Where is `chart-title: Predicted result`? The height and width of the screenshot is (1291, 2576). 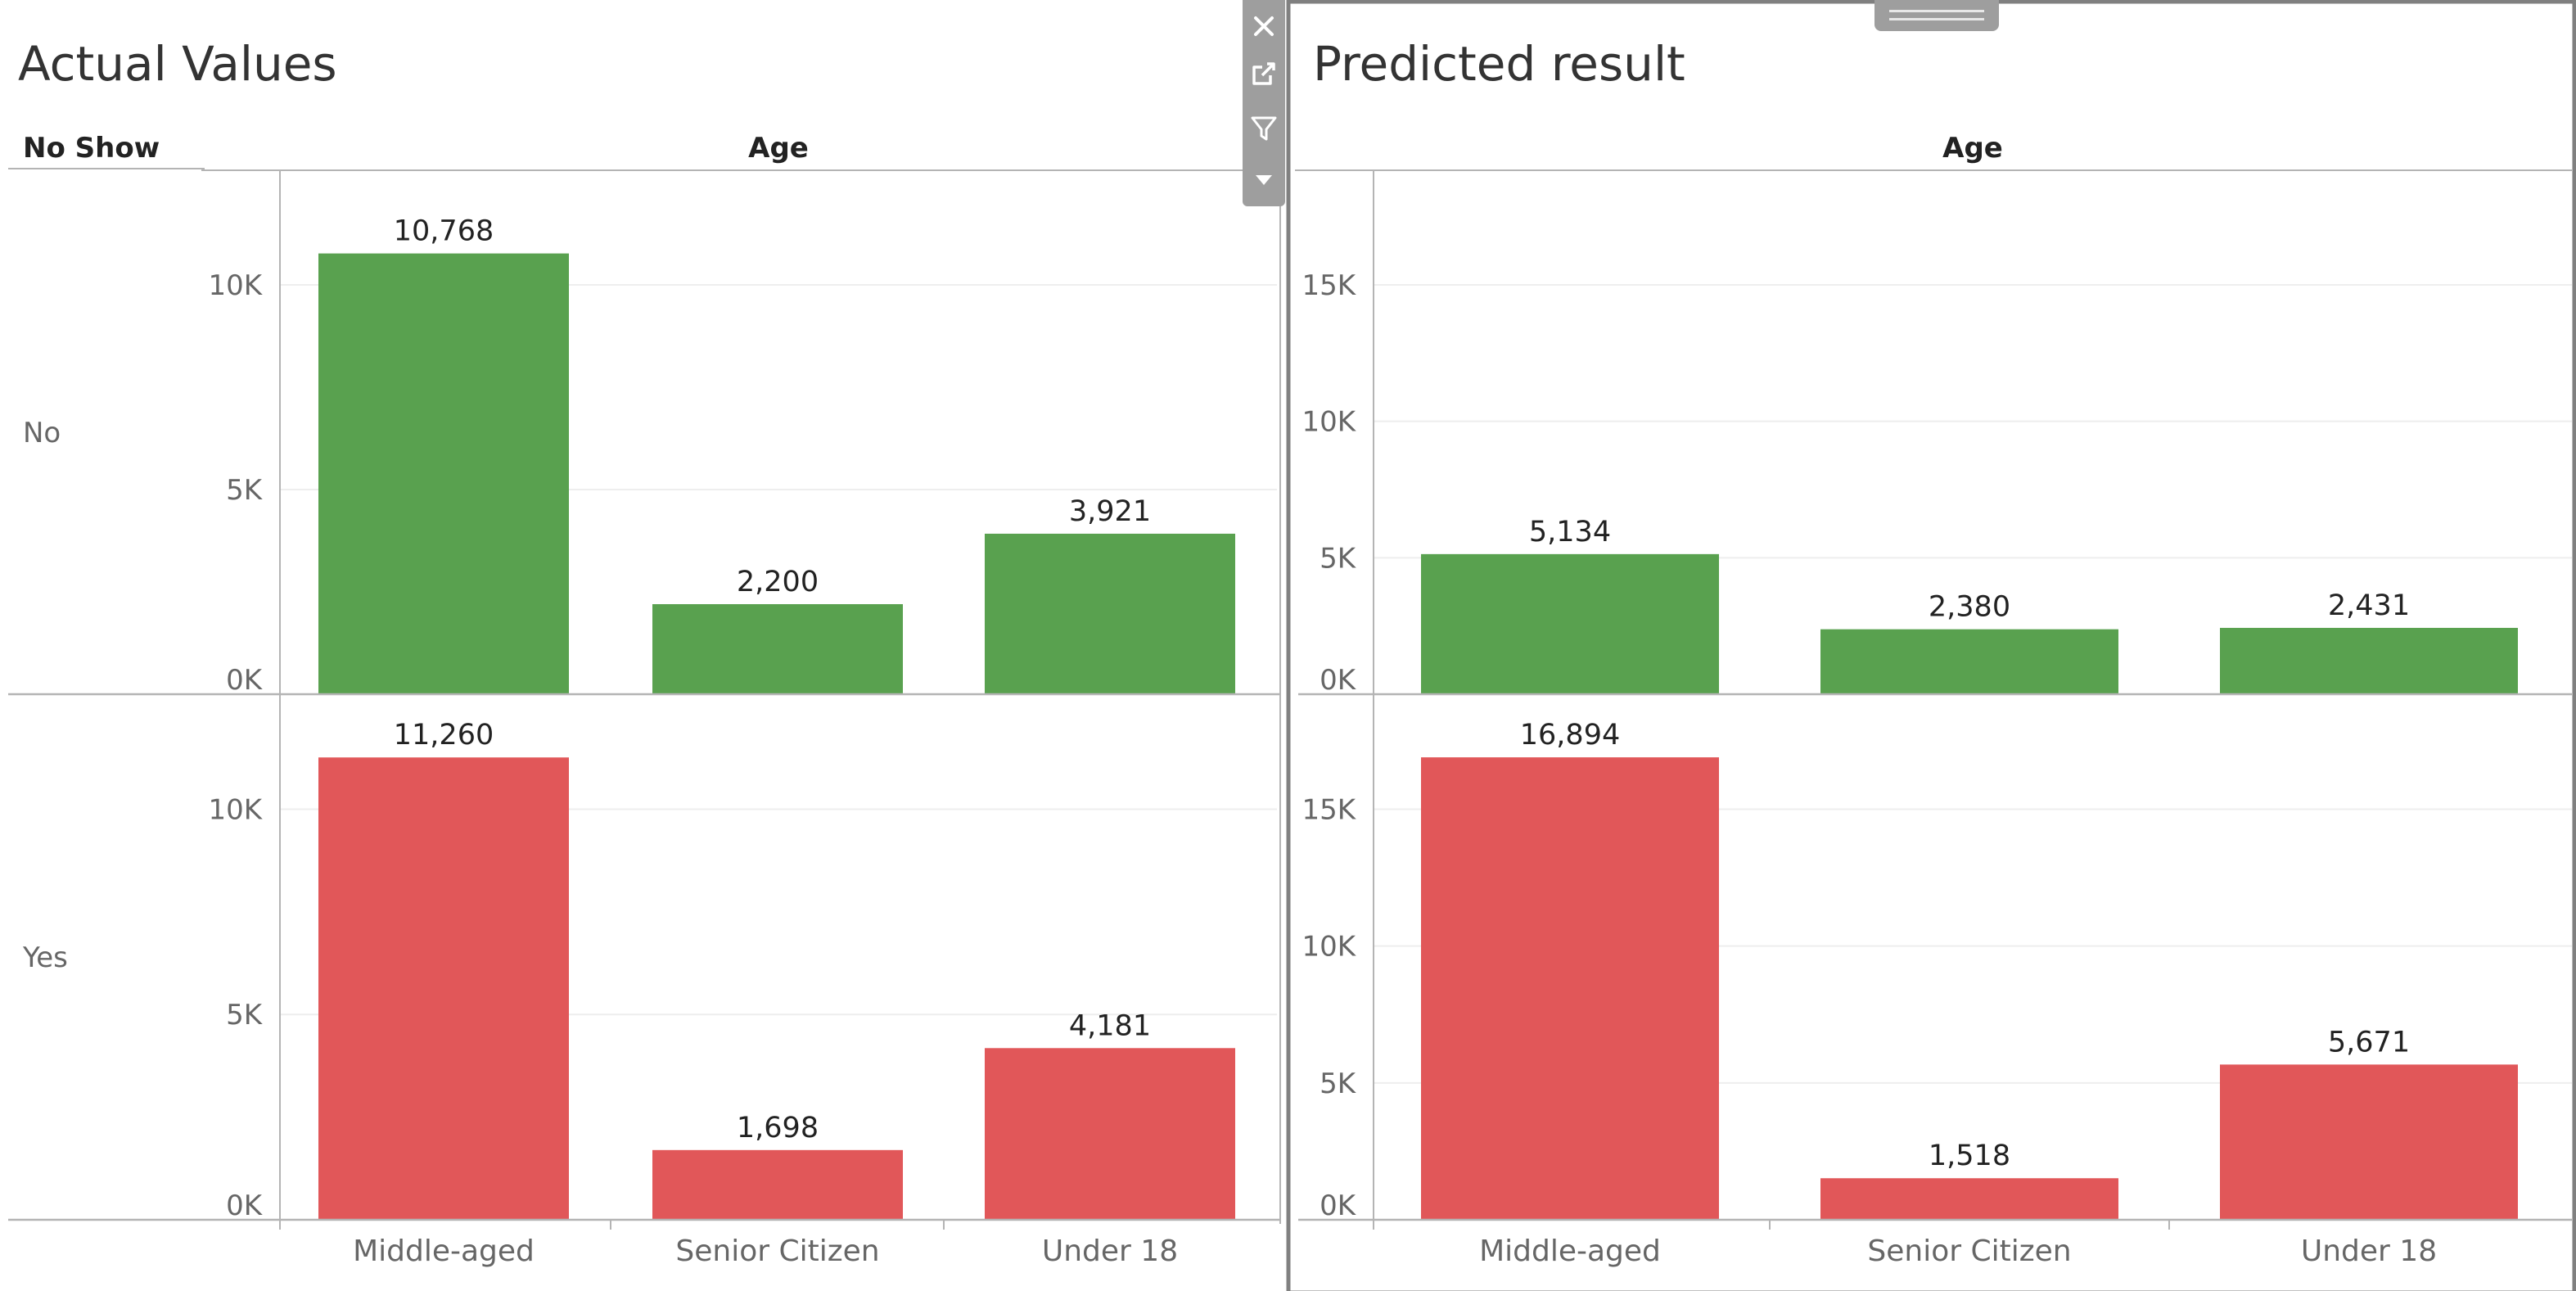
chart-title: Predicted result is located at coordinates (1499, 64).